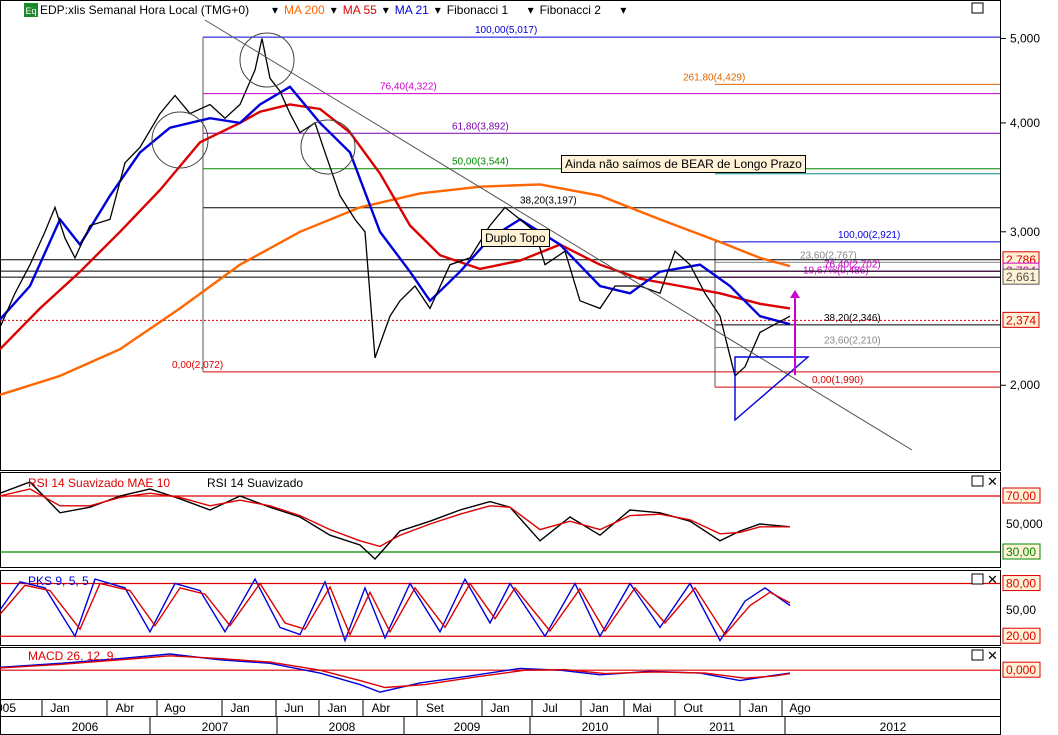  What do you see at coordinates (360, 10) in the screenshot?
I see `indicator-label: MA 55` at bounding box center [360, 10].